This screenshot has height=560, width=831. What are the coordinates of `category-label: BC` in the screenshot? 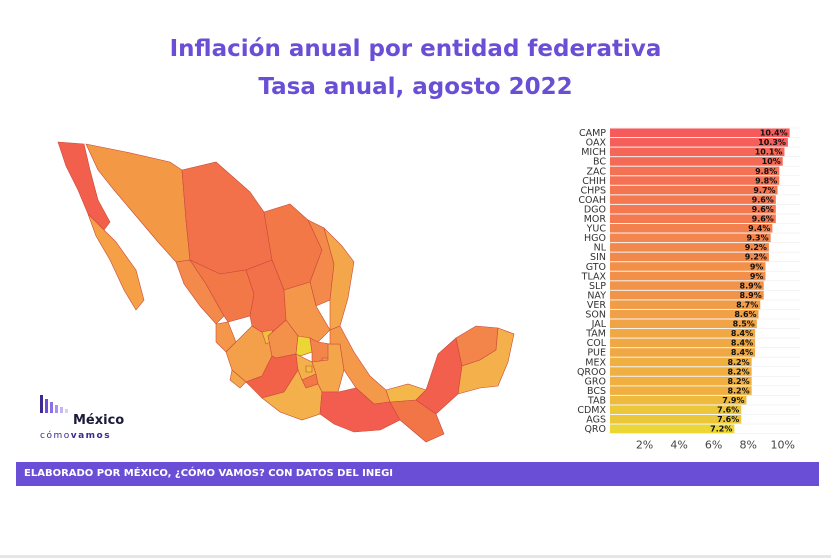 It's located at (599, 162).